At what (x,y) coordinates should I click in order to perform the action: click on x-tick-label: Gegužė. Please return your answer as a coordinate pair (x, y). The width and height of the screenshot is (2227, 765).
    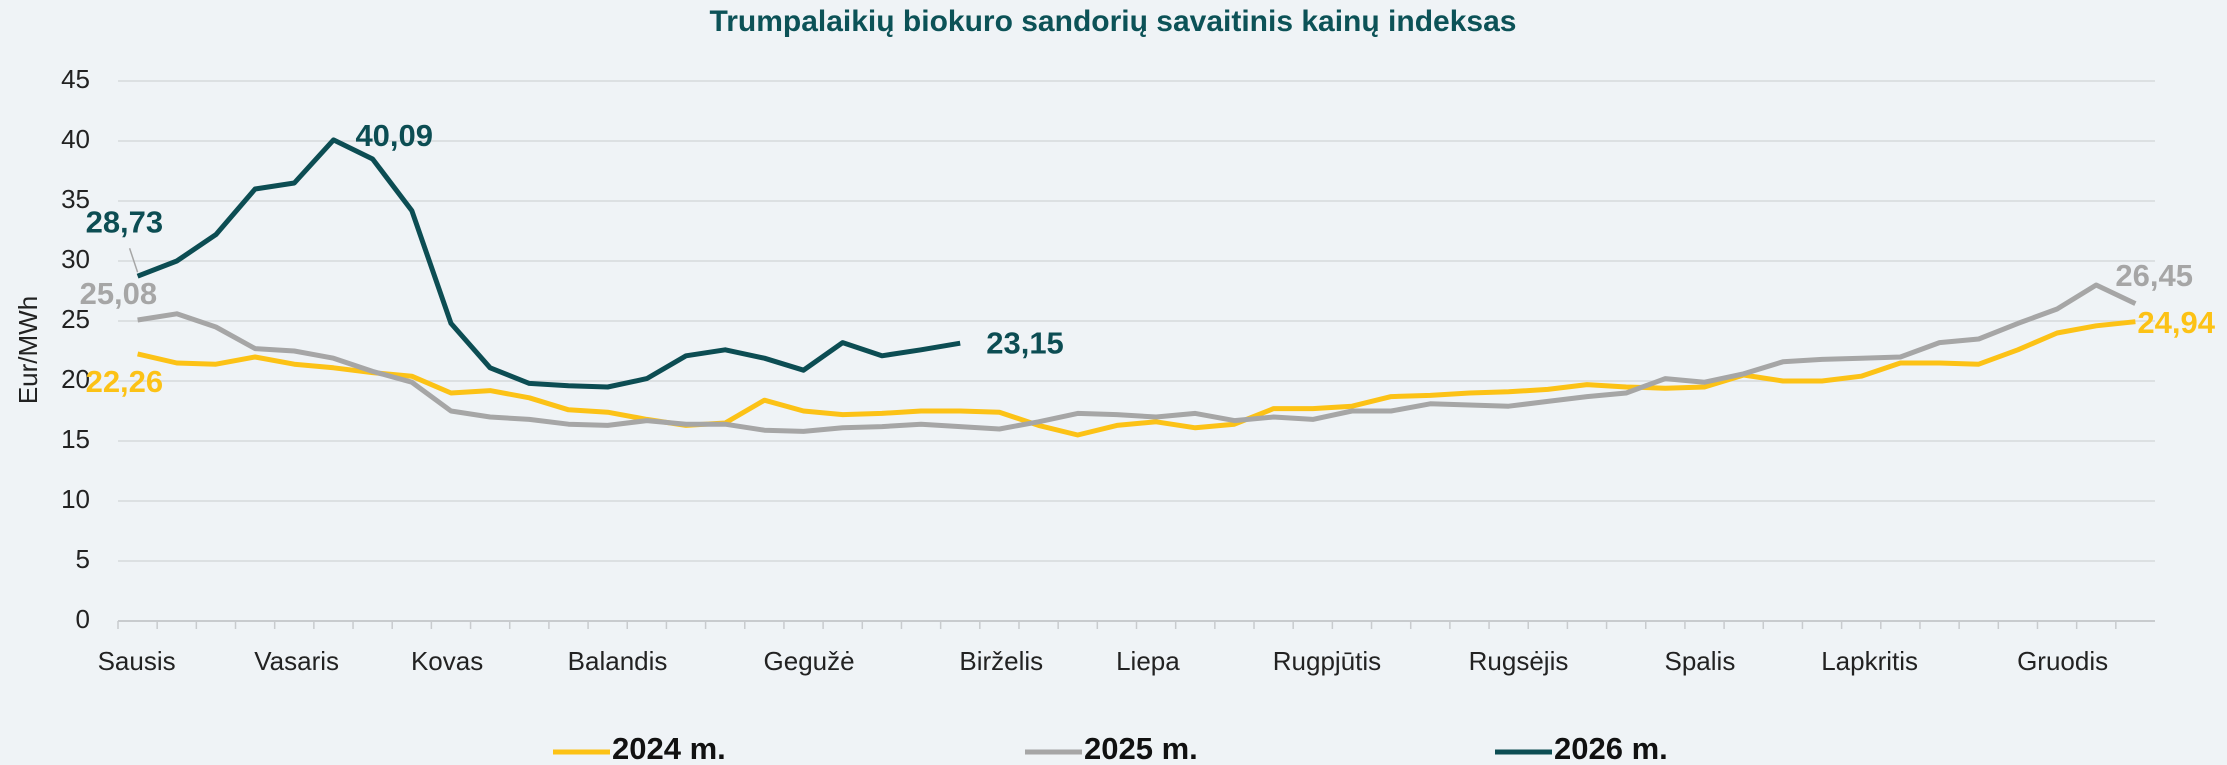
    Looking at the image, I should click on (809, 661).